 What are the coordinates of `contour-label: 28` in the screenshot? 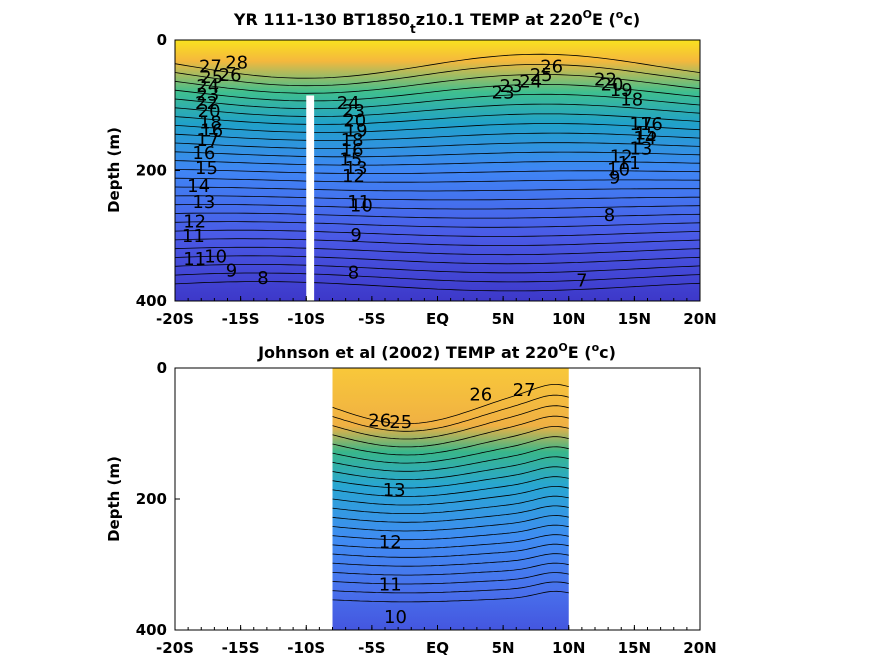 It's located at (236, 62).